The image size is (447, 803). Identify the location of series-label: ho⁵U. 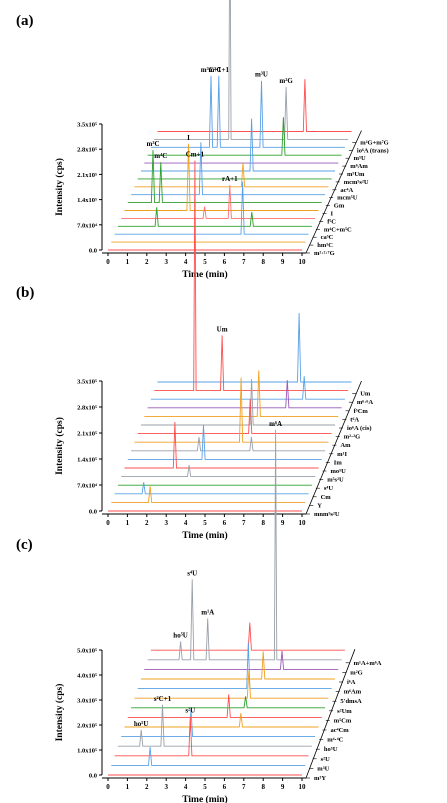
(331, 749).